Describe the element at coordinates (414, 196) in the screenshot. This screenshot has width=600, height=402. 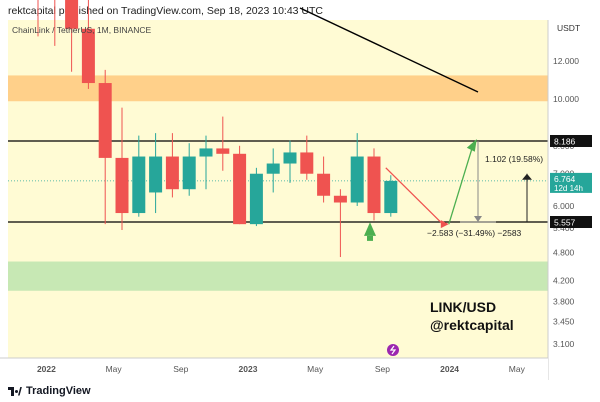
I see `projection-down-path` at that location.